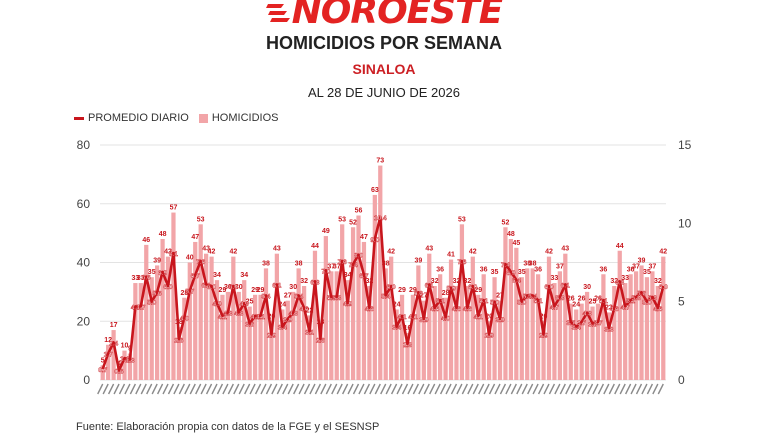 The height and width of the screenshot is (433, 768). I want to click on bar-value-label: 43, so click(565, 249).